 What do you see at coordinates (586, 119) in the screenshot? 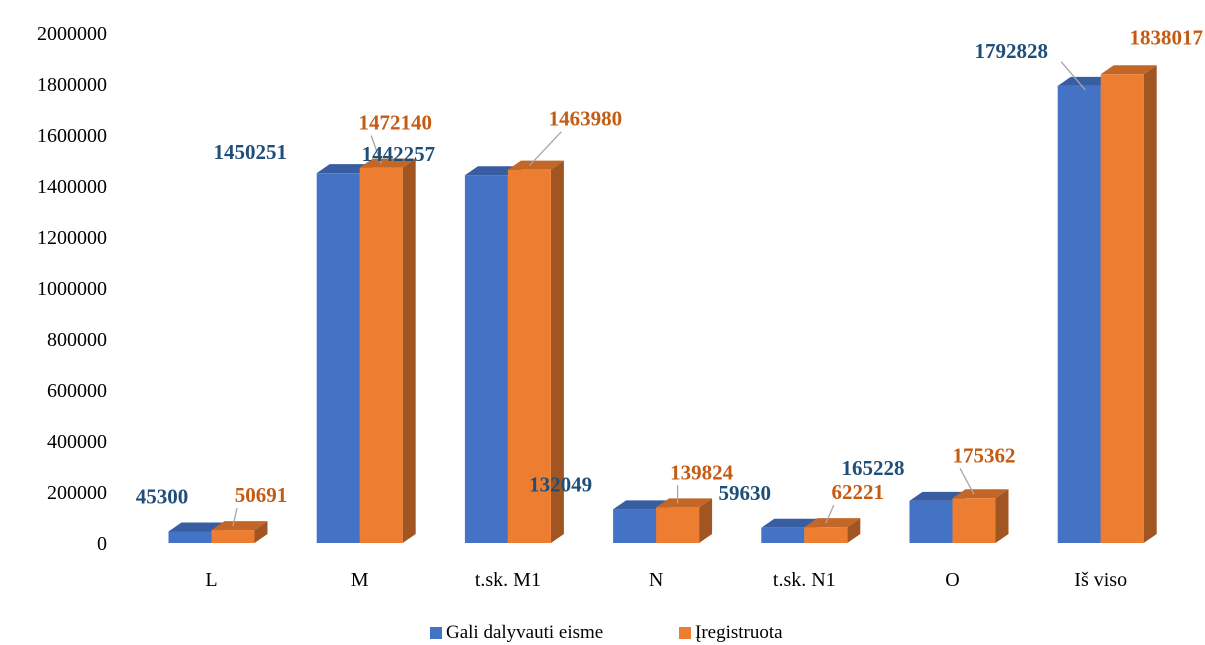
I see `data-label-iregistruota-2: 1463980` at bounding box center [586, 119].